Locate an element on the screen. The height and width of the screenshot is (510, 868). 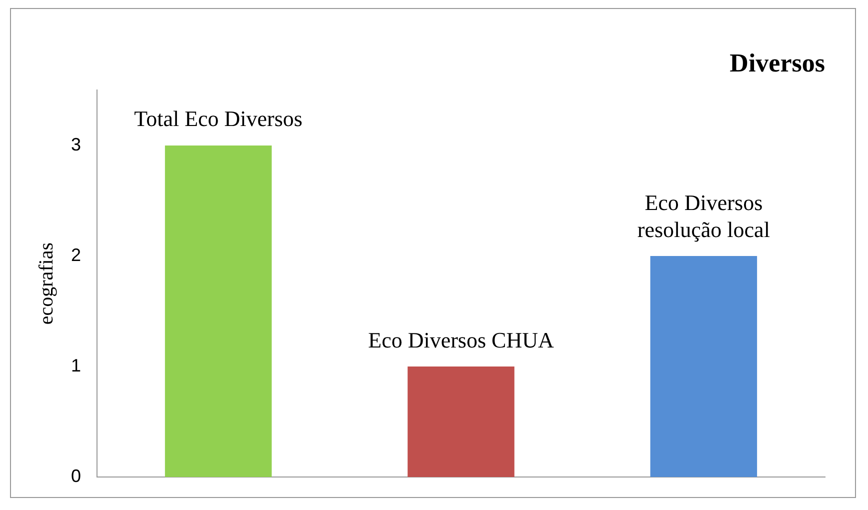
y-axis-title: ecografias is located at coordinates (46, 283).